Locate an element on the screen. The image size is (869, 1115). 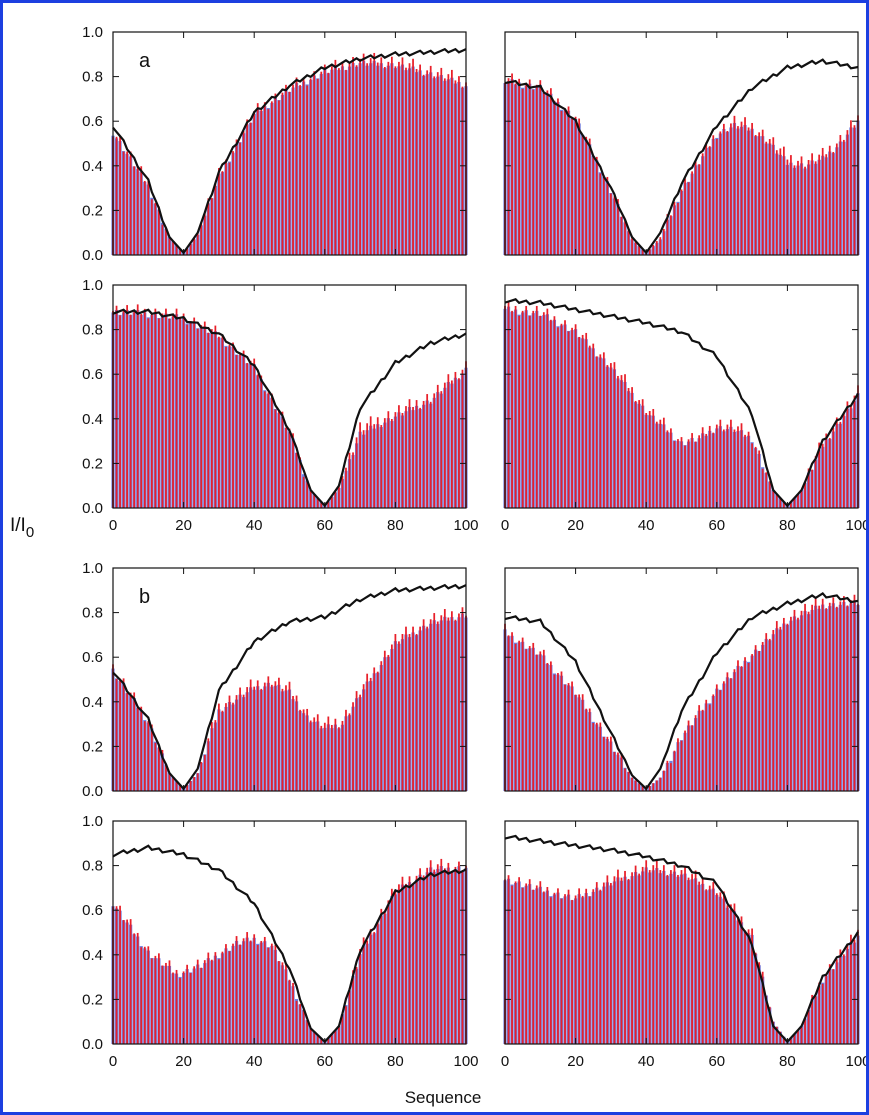
x-tick-label: 100 is located at coordinates (855, 525).